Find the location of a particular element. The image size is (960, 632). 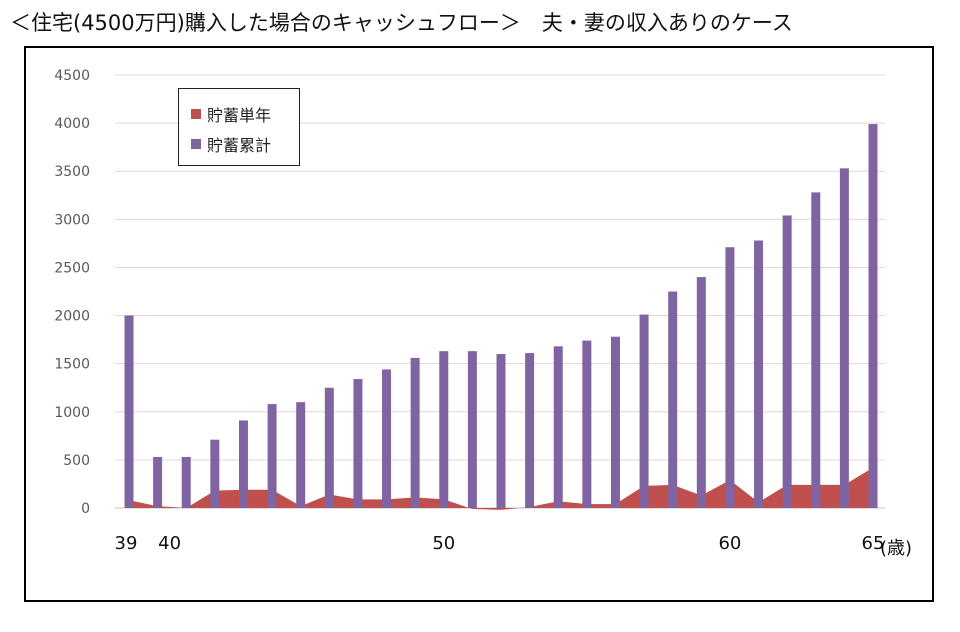

x-tick-label: 50 is located at coordinates (443, 543).